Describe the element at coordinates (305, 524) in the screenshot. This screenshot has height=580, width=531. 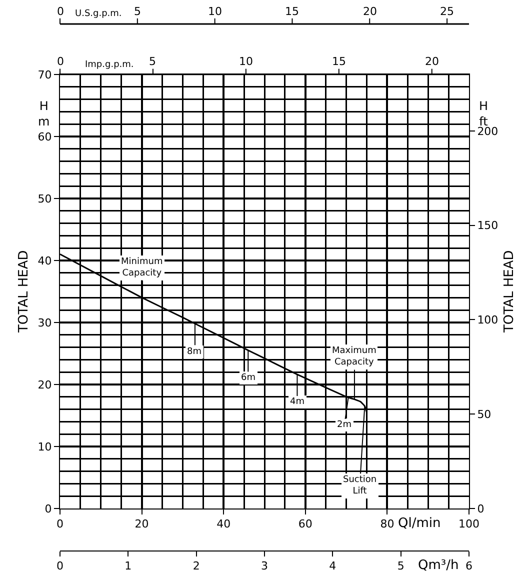
I see `x-tick-label: 60` at that location.